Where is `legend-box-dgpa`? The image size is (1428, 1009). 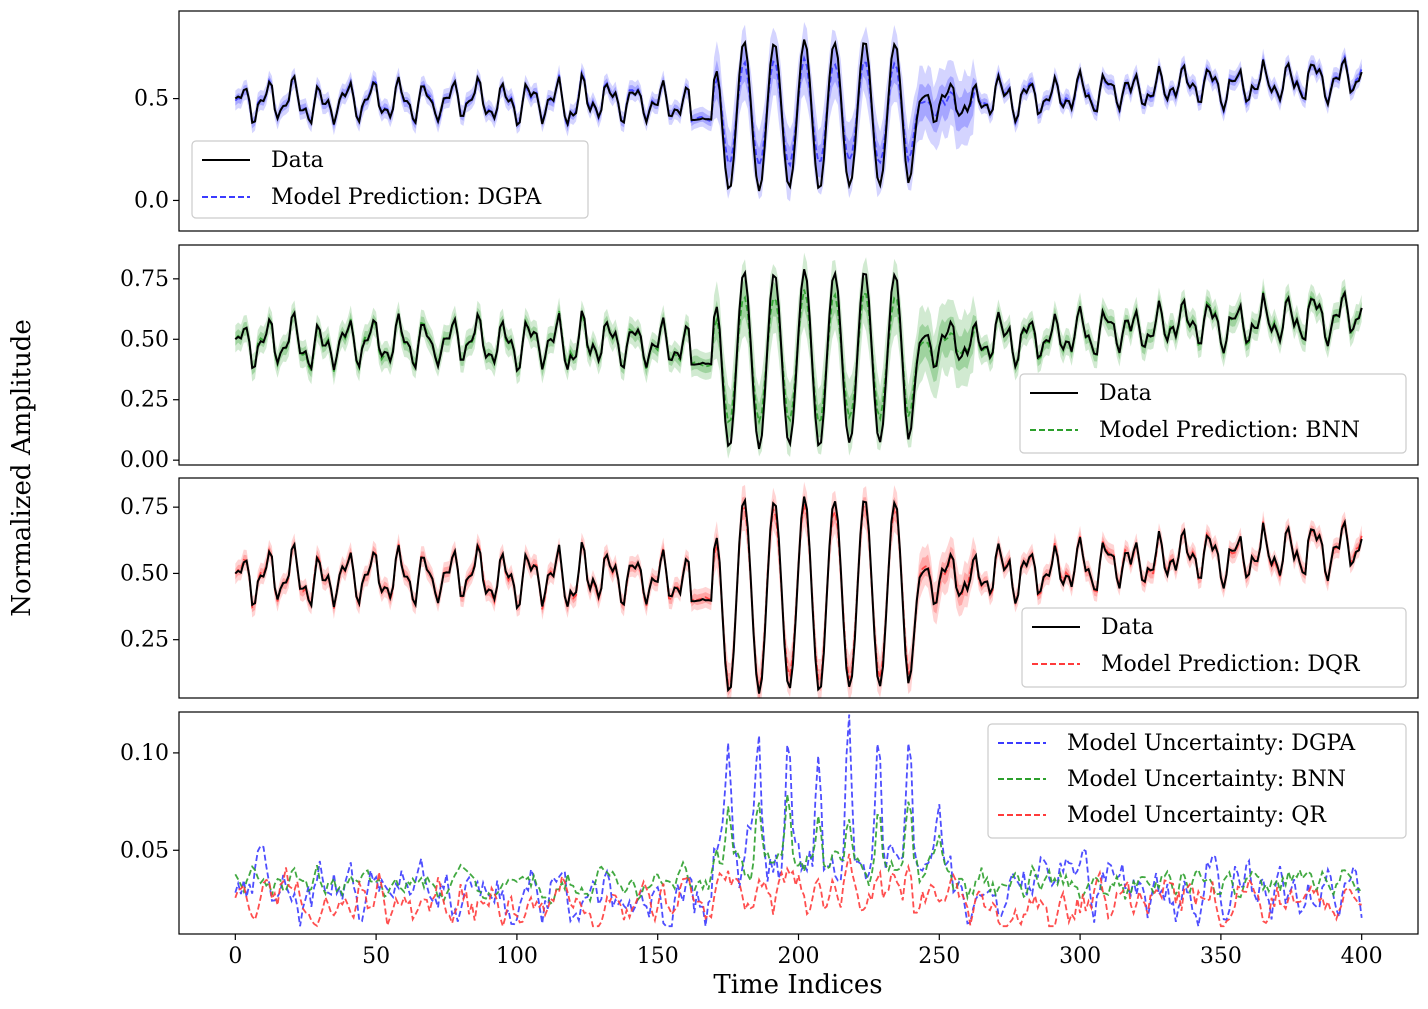 legend-box-dgpa is located at coordinates (390, 179).